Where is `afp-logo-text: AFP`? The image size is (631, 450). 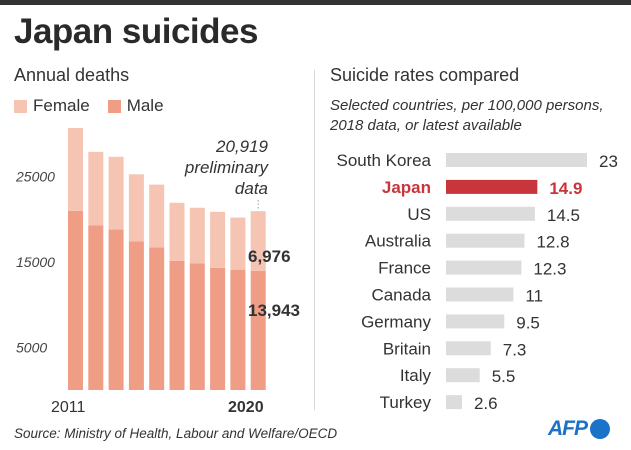 afp-logo-text: AFP is located at coordinates (568, 428).